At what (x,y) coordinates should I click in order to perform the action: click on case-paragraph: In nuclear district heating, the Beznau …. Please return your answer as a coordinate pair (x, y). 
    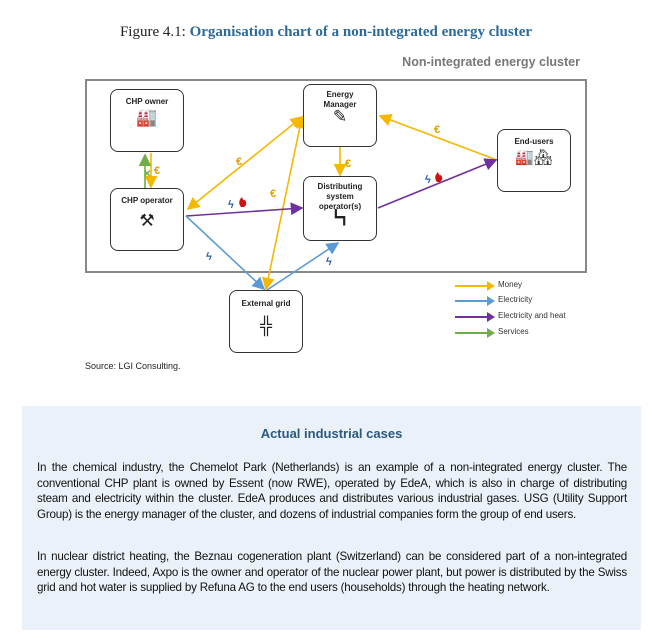
    Looking at the image, I should click on (332, 572).